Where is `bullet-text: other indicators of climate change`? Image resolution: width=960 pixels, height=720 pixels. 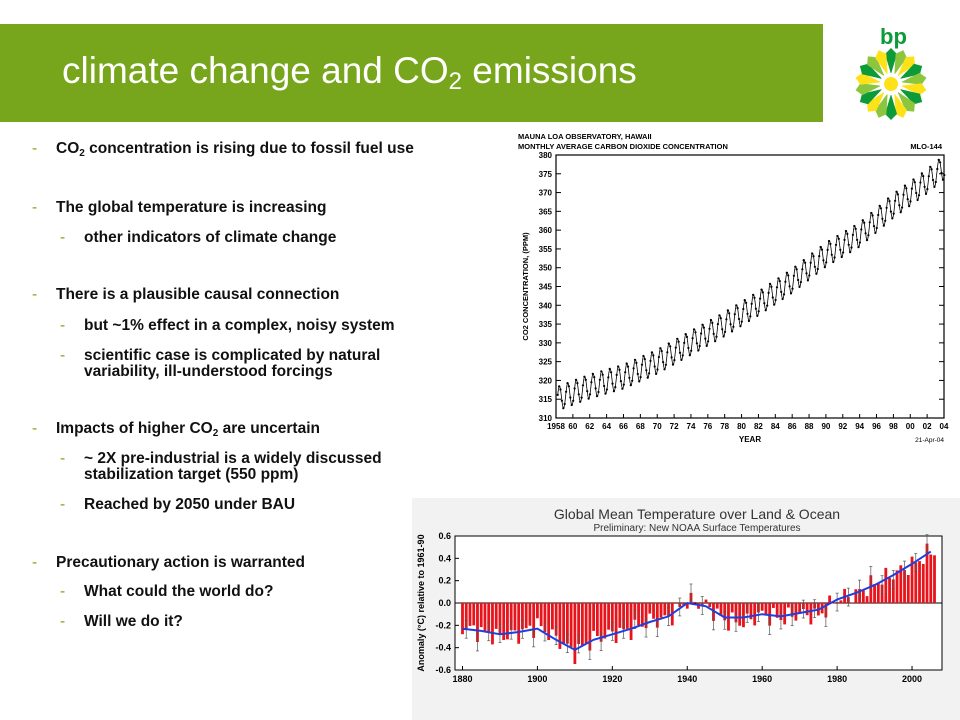
bullet-text: other indicators of climate change is located at coordinates (210, 237).